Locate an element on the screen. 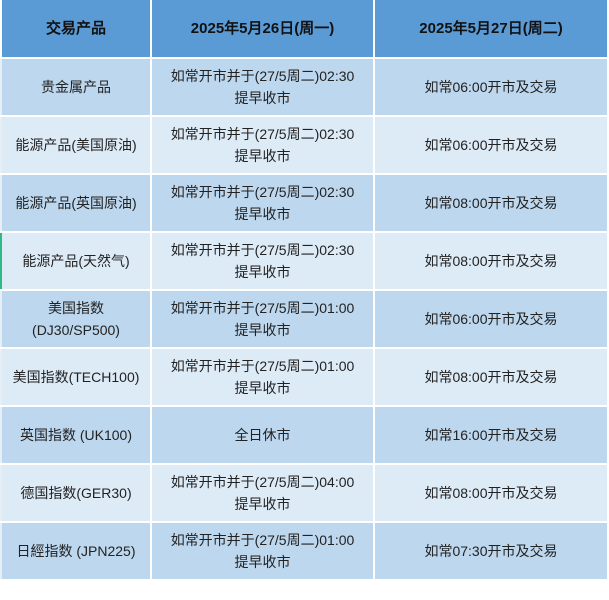 This screenshot has width=609, height=600. product-cell: 能源产品(天然气) is located at coordinates (76, 261).